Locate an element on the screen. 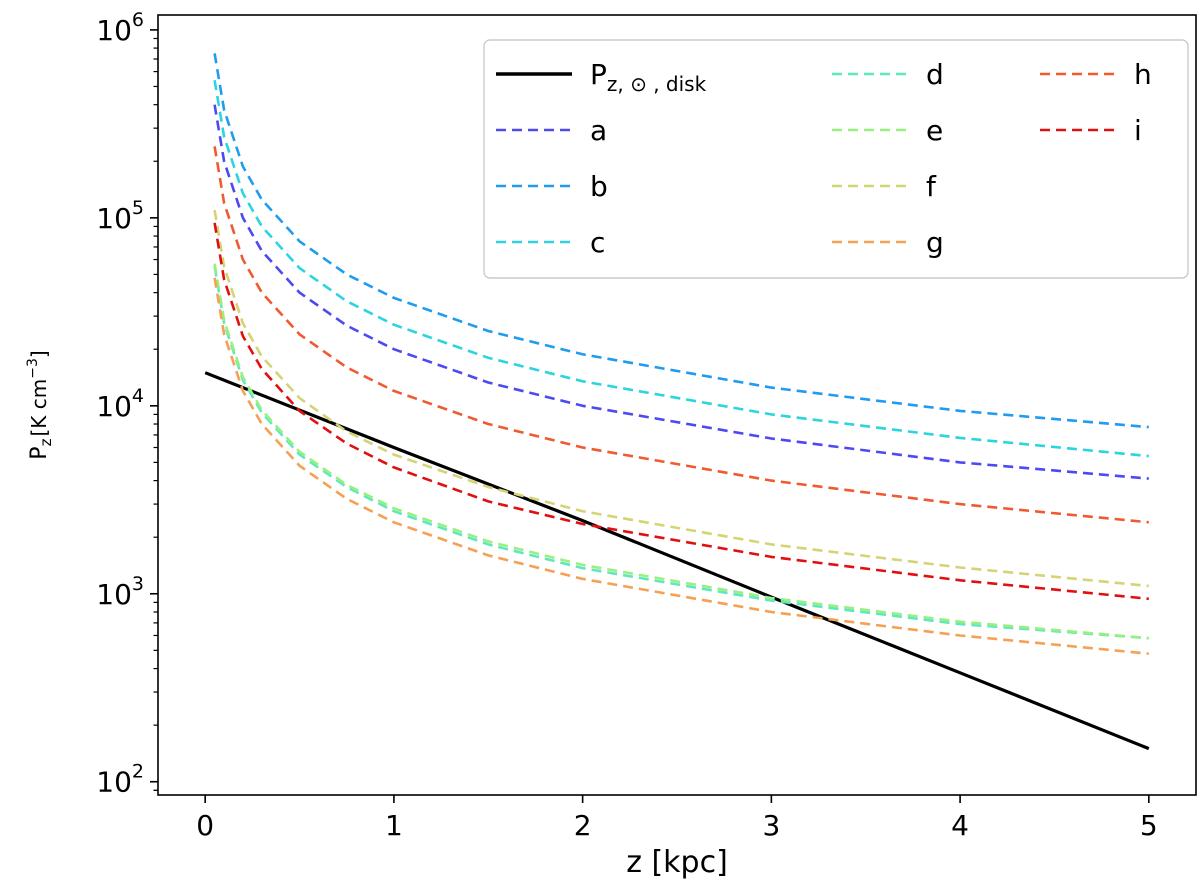 The width and height of the screenshot is (1200, 883). y-tick-label: 10³ is located at coordinates (120, 592).